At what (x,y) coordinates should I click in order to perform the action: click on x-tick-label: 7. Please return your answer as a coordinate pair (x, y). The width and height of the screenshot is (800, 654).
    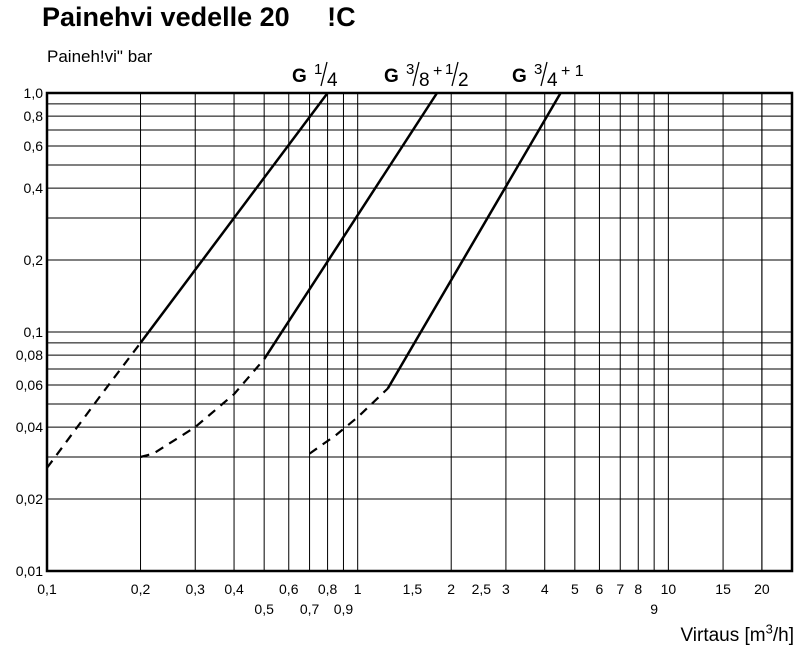
    Looking at the image, I should click on (620, 589).